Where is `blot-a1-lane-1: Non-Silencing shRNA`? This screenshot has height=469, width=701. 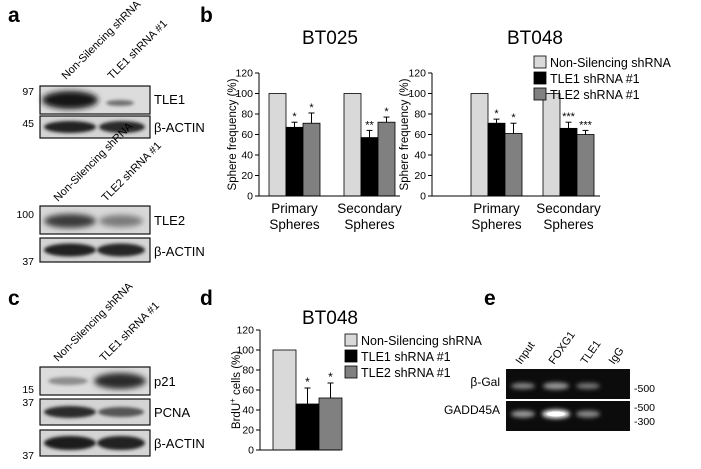
blot-a1-lane-1: Non-Silencing shRNA is located at coordinates (102, 41).